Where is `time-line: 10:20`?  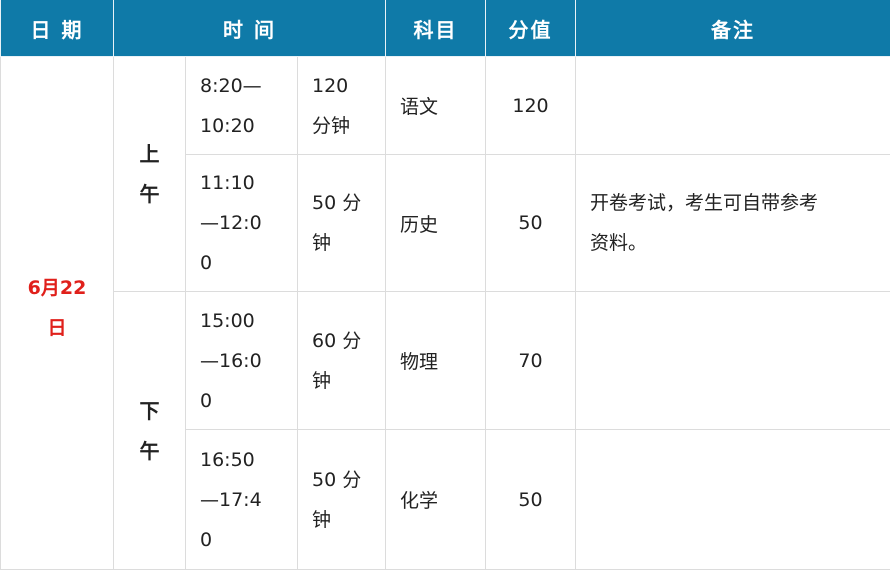
time-line: 10:20 is located at coordinates (248, 126).